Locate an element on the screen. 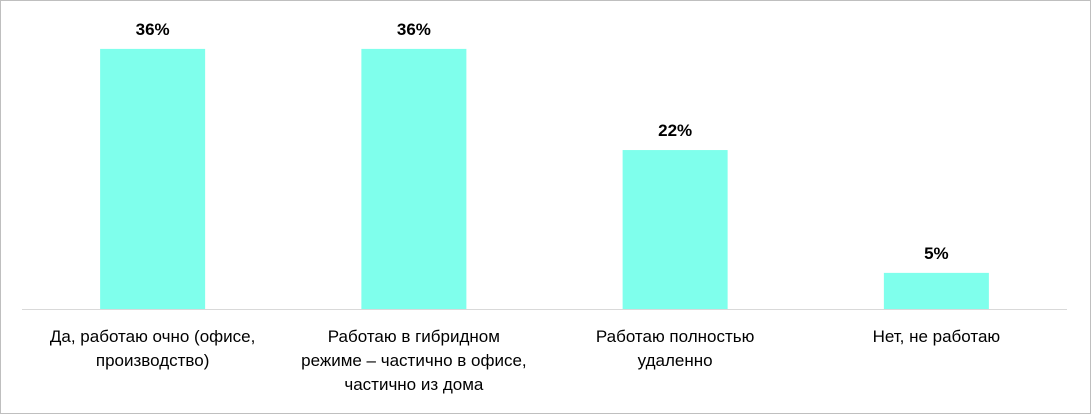 This screenshot has height=414, width=1091. category-label-3-line-2: удаленно is located at coordinates (675, 360).